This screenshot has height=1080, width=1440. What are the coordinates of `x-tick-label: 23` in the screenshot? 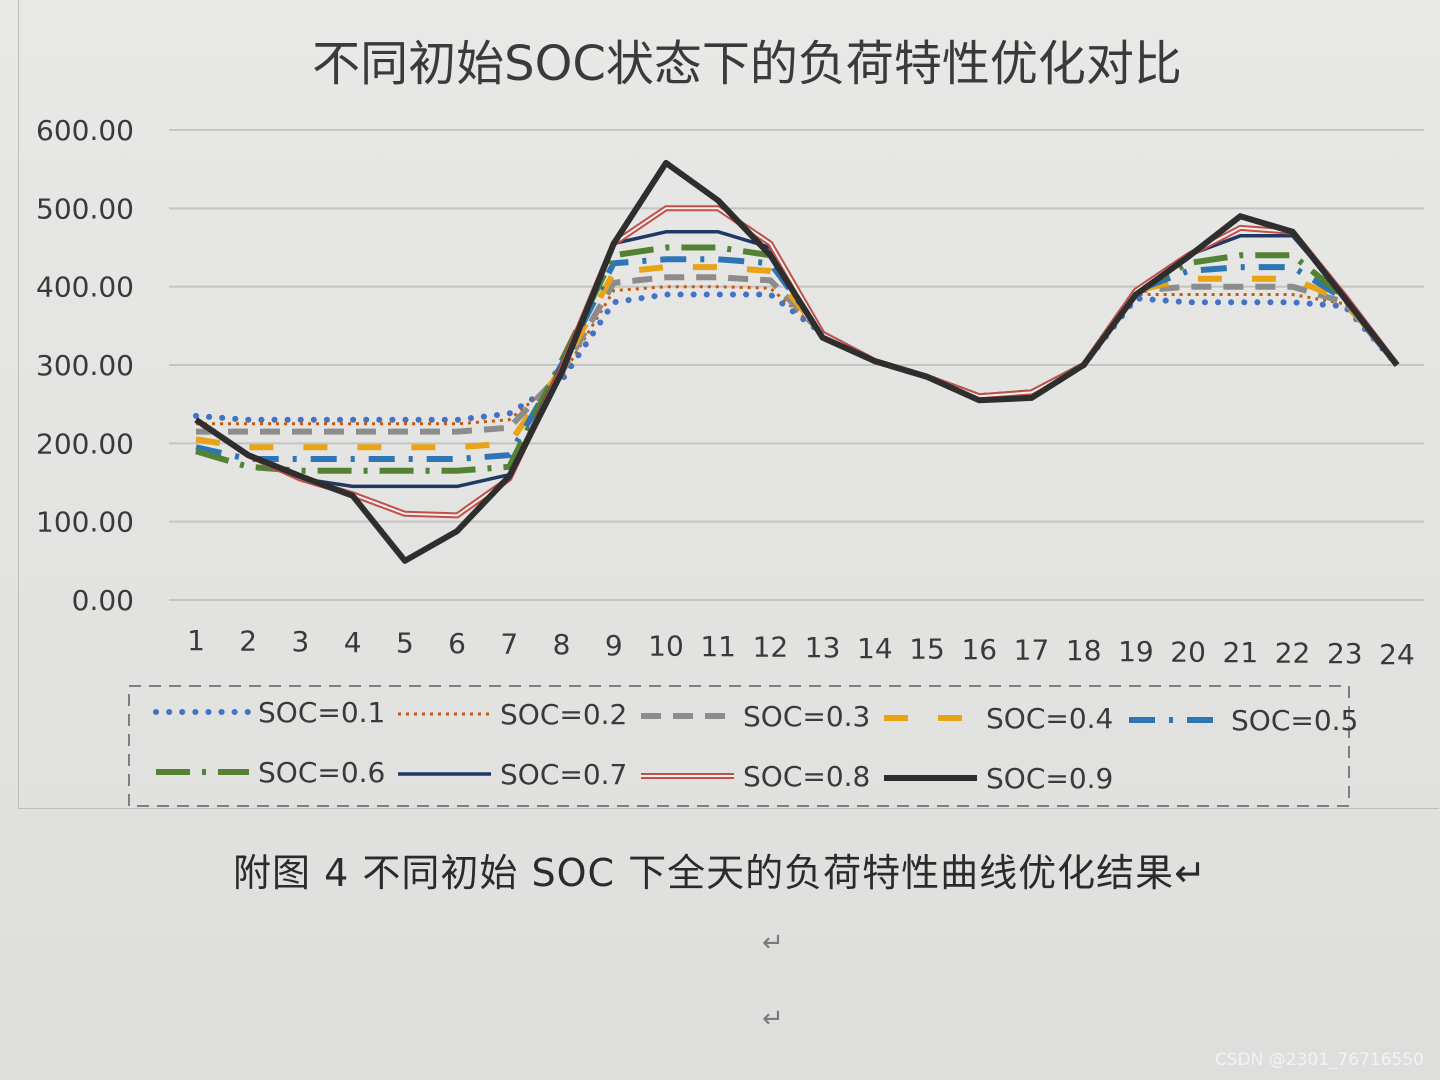 It's located at (1345, 653).